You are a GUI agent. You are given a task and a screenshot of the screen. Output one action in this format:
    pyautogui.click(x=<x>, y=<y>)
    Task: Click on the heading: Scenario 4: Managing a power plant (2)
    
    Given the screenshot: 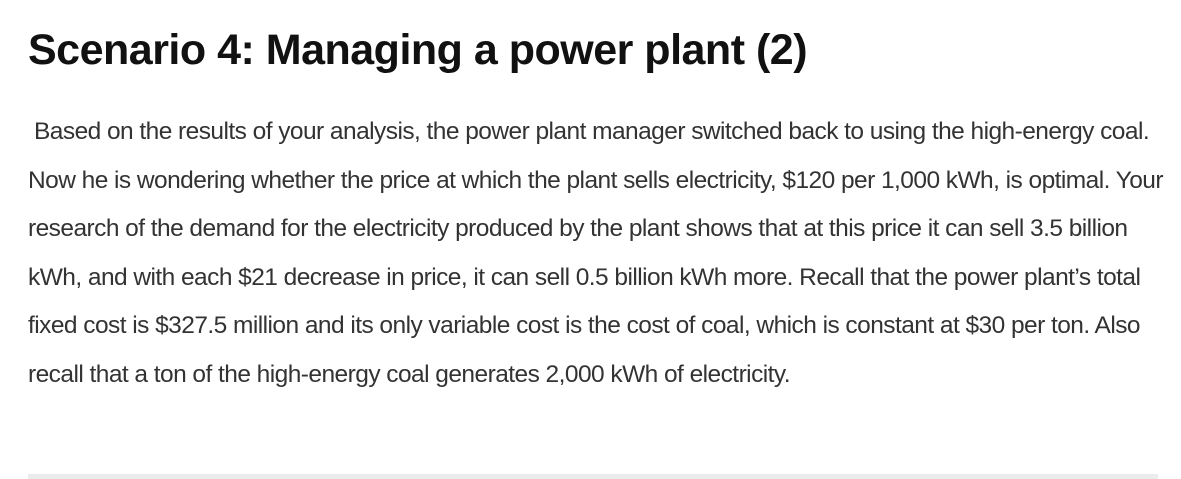 What is the action you would take?
    pyautogui.click(x=418, y=50)
    